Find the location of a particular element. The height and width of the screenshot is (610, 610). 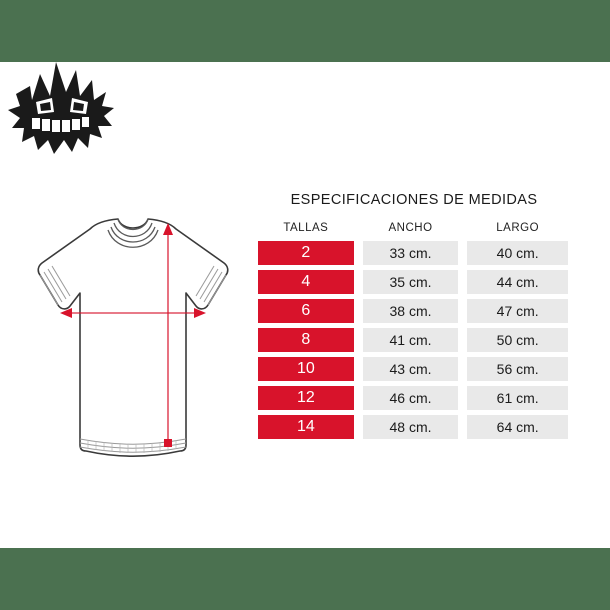

table-row: 8 41 cm. 50 cm. is located at coordinates (413, 340).